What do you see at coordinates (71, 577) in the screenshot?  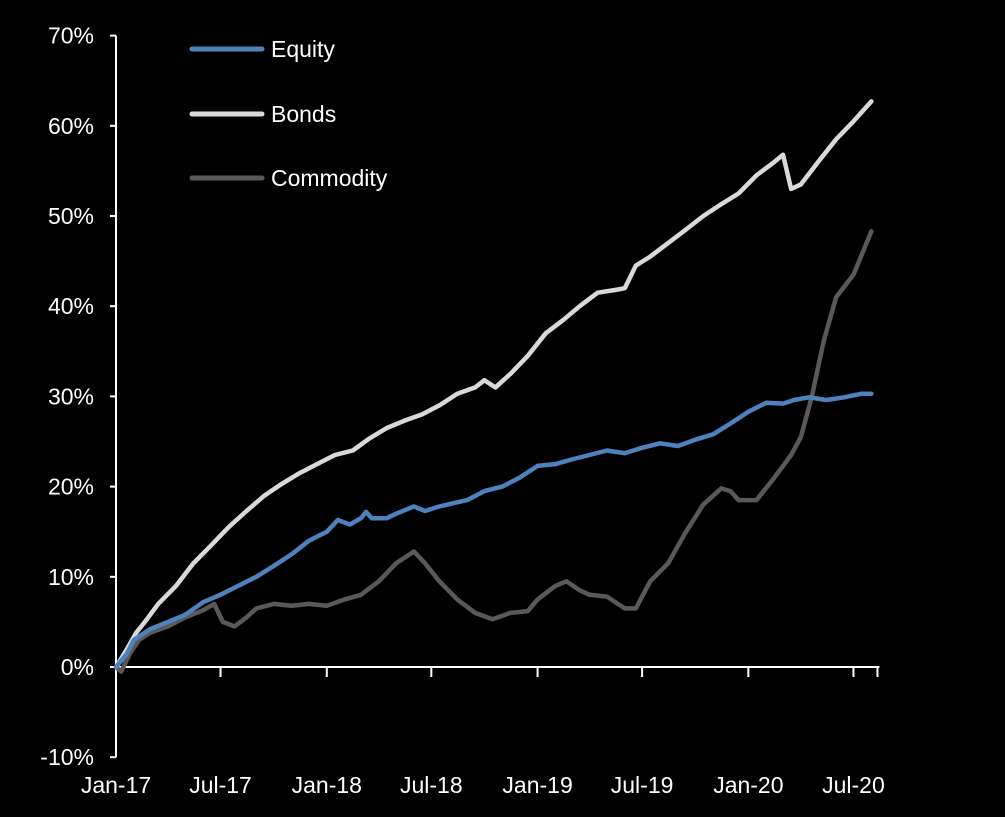 I see `y-tick-label: 10%` at bounding box center [71, 577].